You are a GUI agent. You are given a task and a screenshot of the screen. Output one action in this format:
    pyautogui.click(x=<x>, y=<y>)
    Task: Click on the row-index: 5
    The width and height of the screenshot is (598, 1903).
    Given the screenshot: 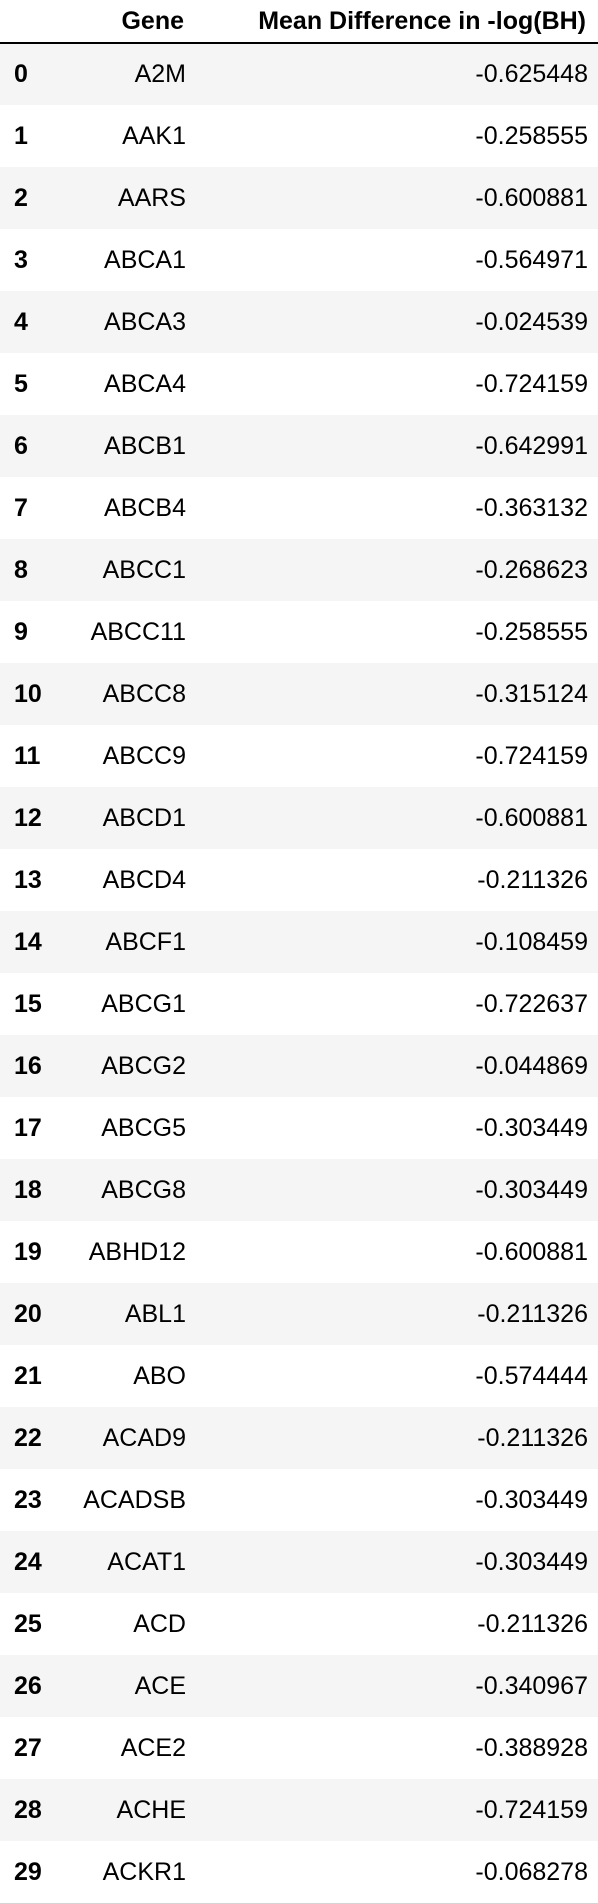 What is the action you would take?
    pyautogui.click(x=21, y=383)
    